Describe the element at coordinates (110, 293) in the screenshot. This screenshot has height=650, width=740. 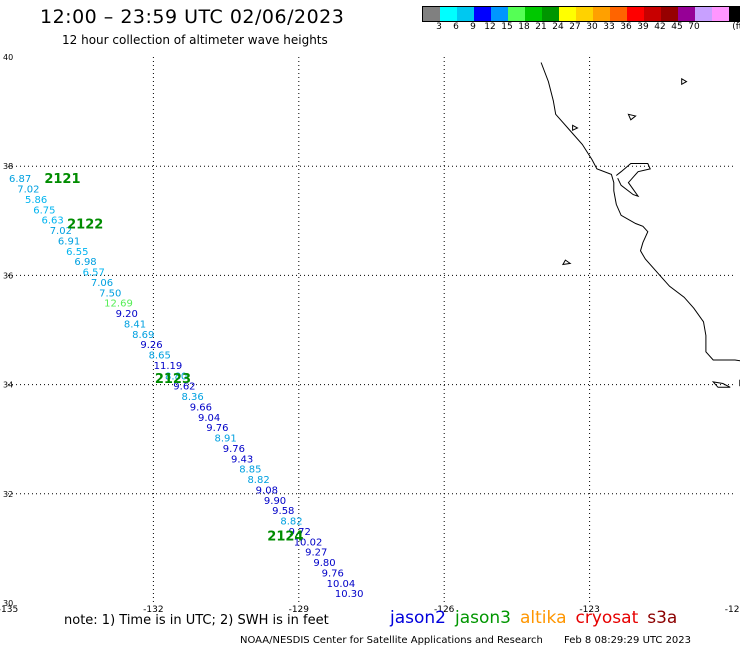
I see `wave-height-value: 7.50` at that location.